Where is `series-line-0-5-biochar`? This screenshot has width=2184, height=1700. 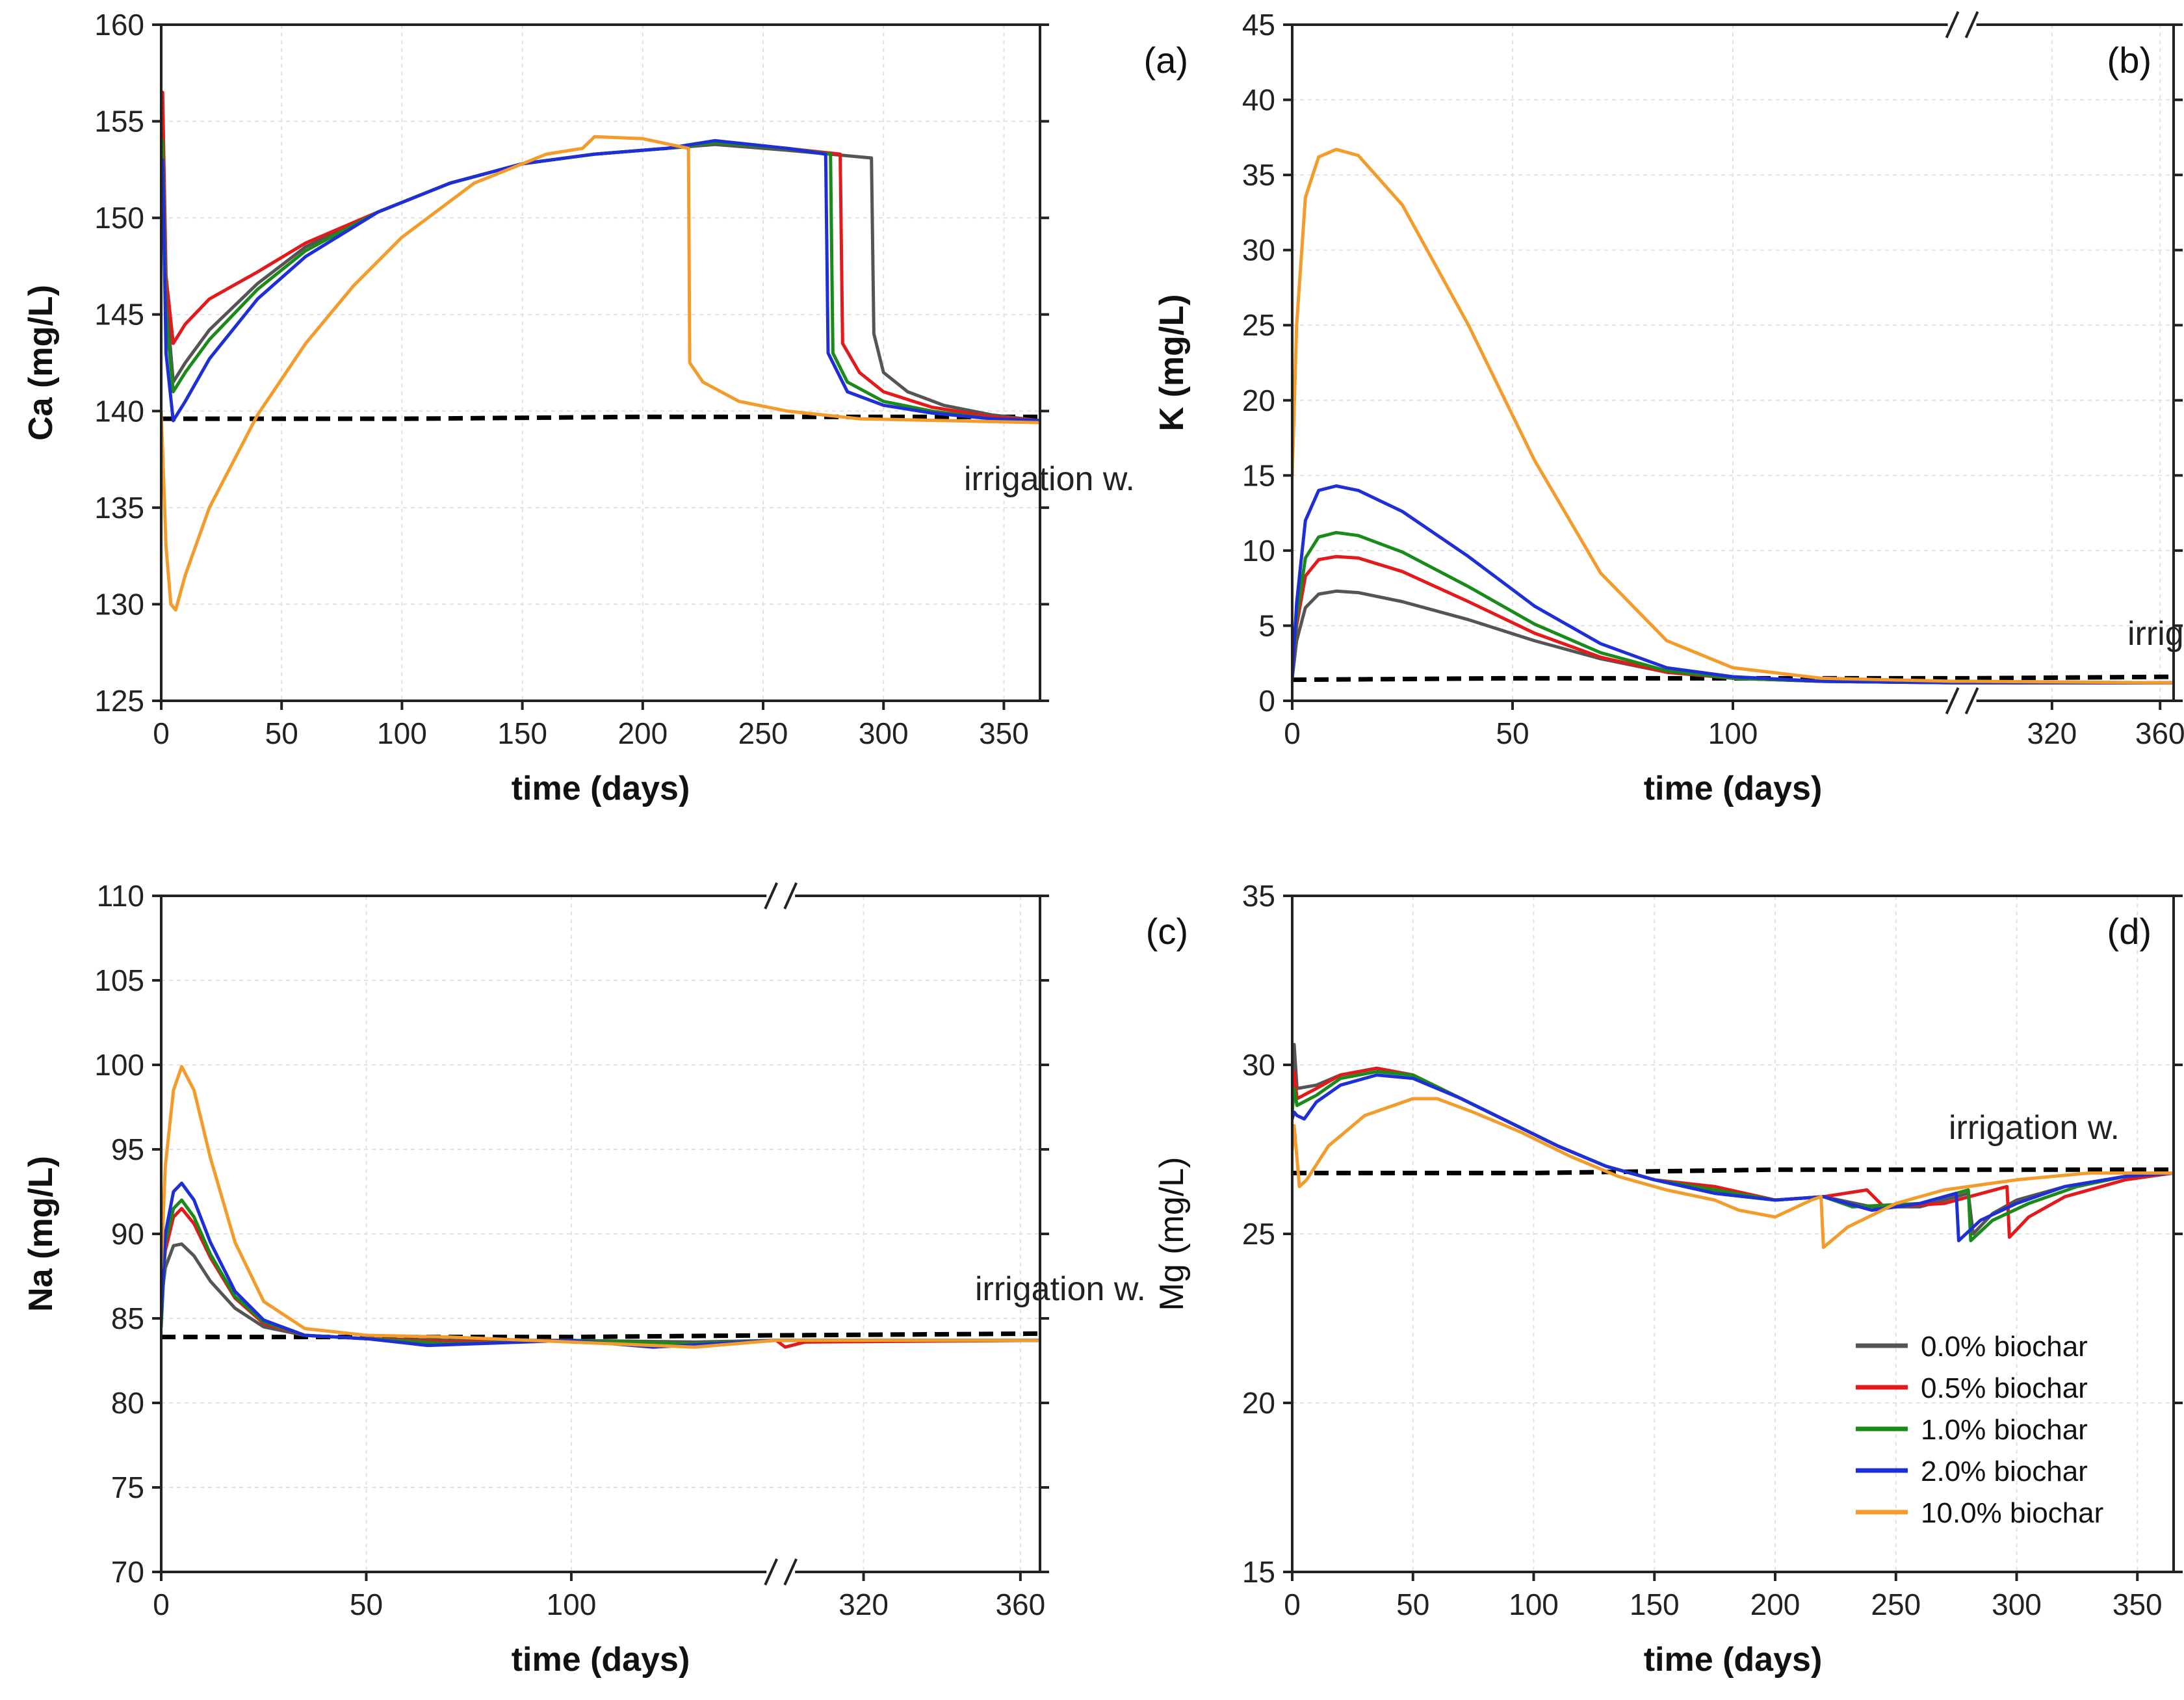
series-line-0-5-biochar is located at coordinates (1733, 1152).